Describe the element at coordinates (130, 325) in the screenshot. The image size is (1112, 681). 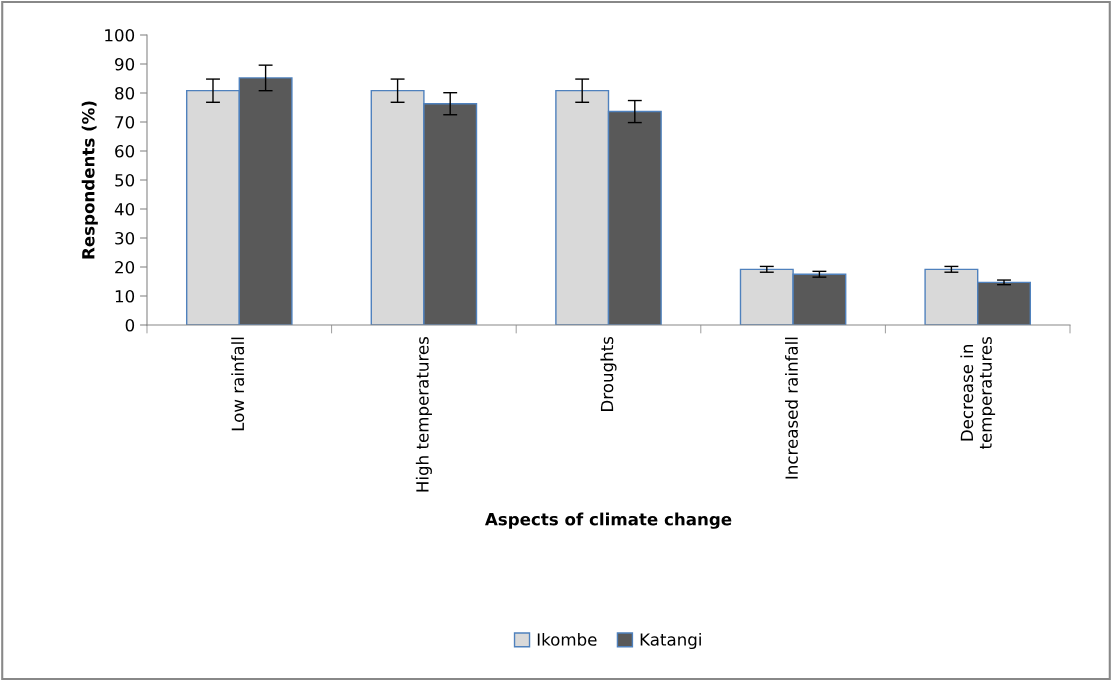
I see `y-tick-label: 0` at that location.